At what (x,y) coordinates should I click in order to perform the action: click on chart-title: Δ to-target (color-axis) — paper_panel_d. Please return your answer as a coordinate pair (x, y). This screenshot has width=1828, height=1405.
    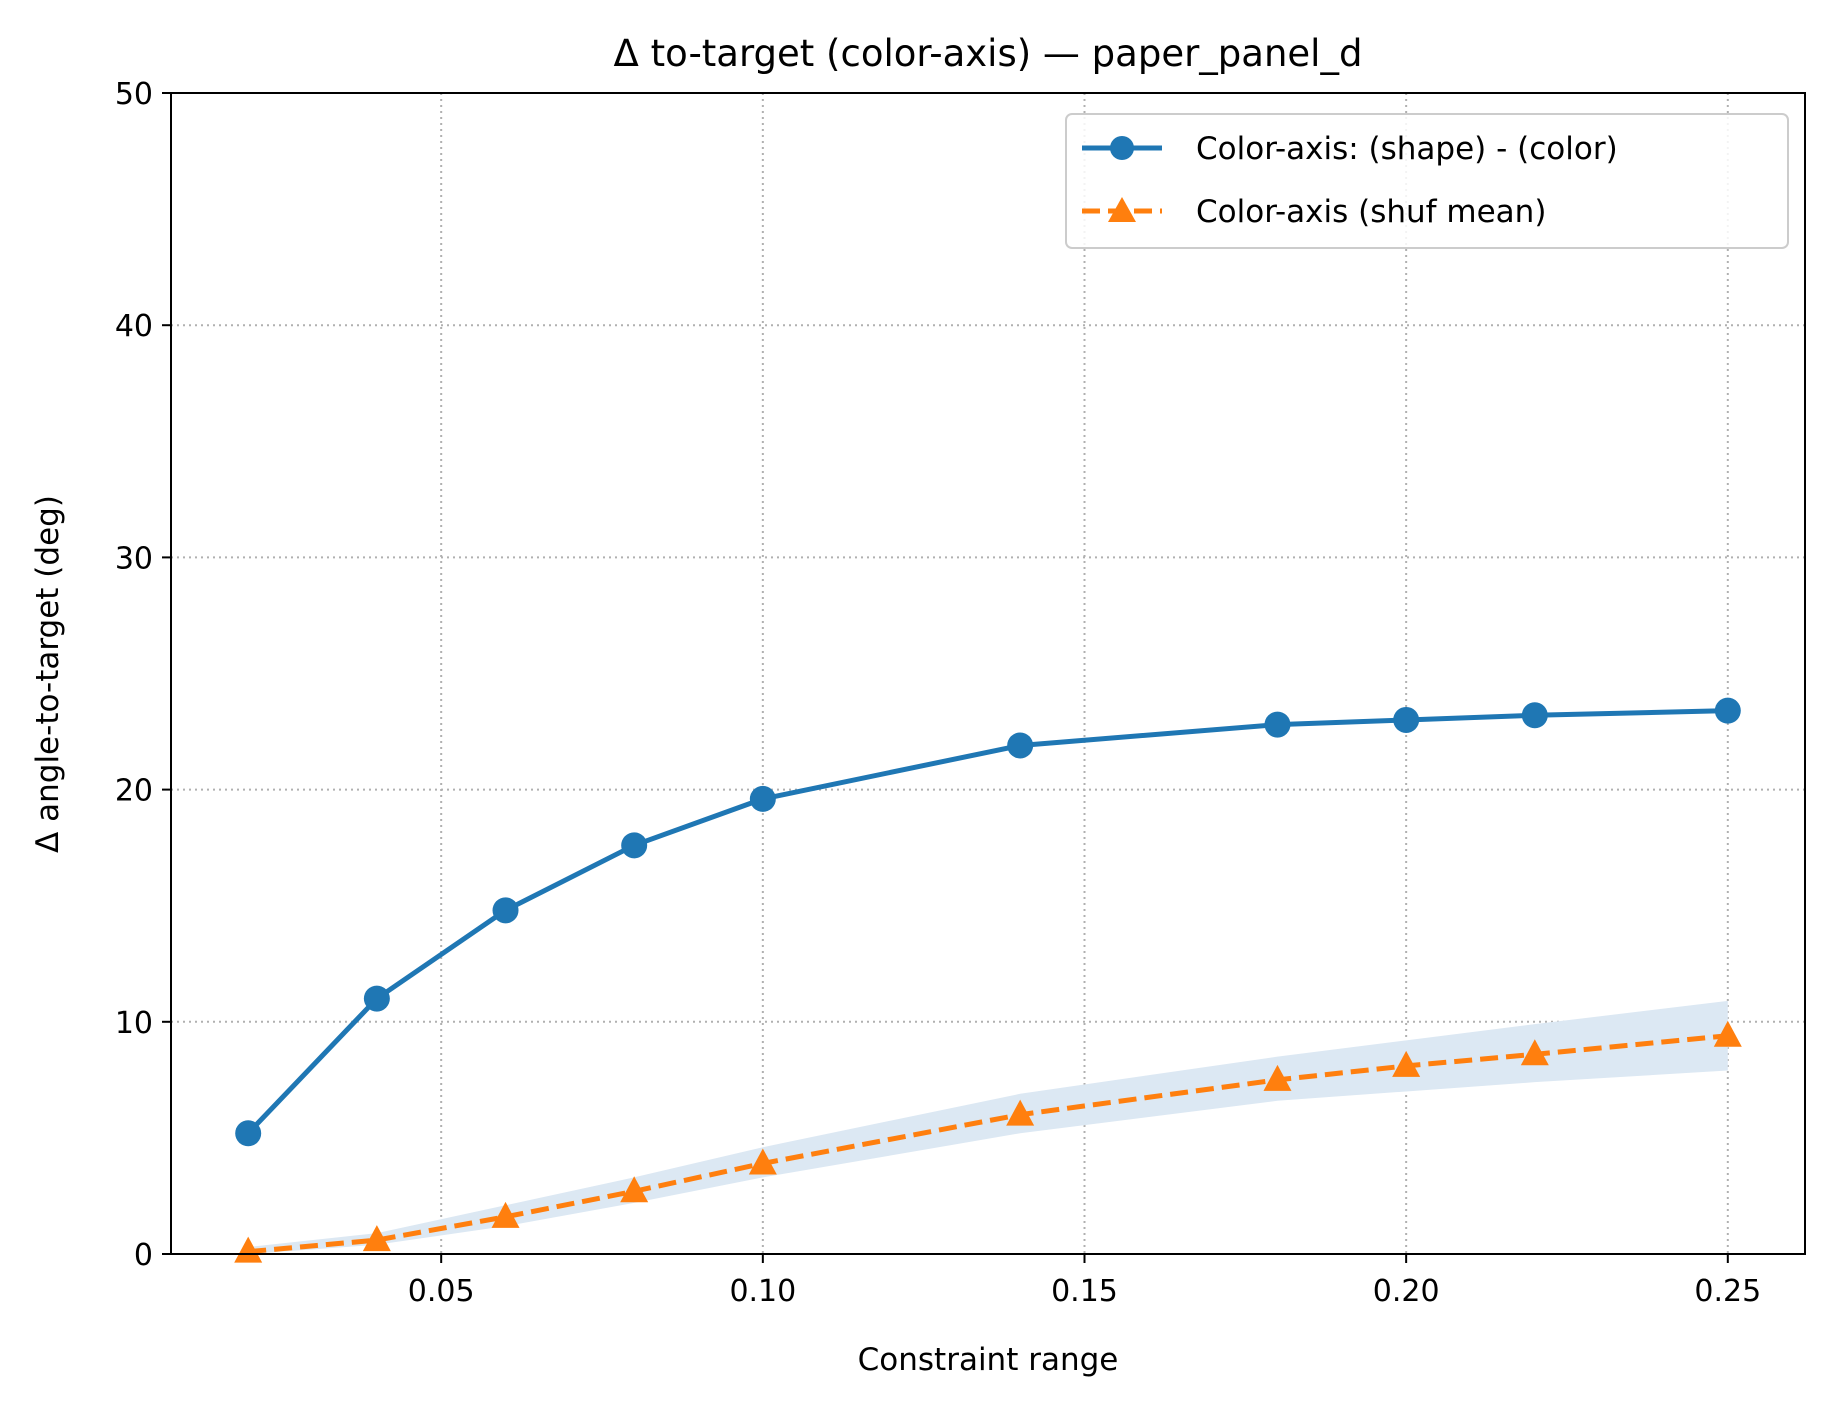
    Looking at the image, I should click on (988, 53).